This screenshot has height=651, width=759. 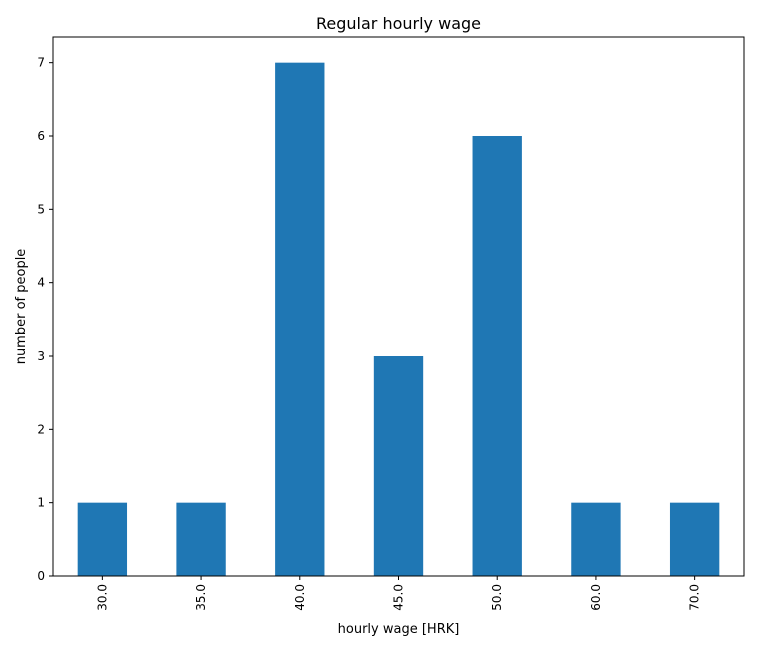 What do you see at coordinates (398, 23) in the screenshot?
I see `chart-title: Regular hourly wage` at bounding box center [398, 23].